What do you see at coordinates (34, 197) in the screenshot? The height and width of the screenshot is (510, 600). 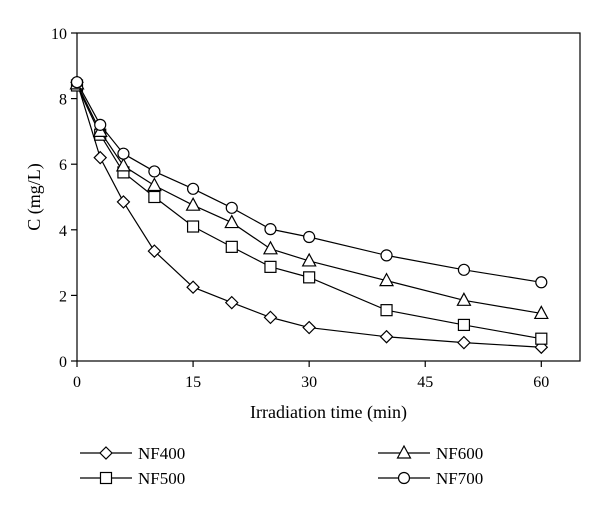 I see `y-axis-title: C (mg/L)` at bounding box center [34, 197].